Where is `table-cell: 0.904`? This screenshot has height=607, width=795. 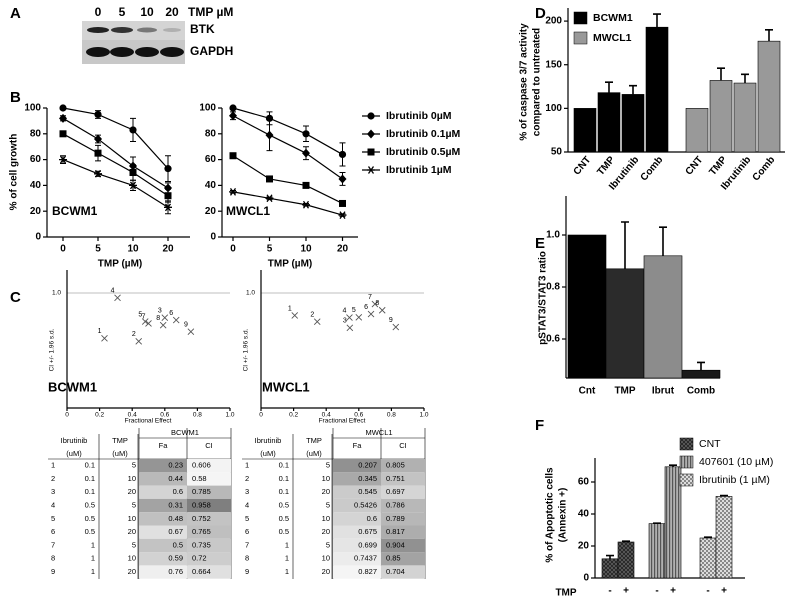
table-cell: 0.904 is located at coordinates (395, 544).